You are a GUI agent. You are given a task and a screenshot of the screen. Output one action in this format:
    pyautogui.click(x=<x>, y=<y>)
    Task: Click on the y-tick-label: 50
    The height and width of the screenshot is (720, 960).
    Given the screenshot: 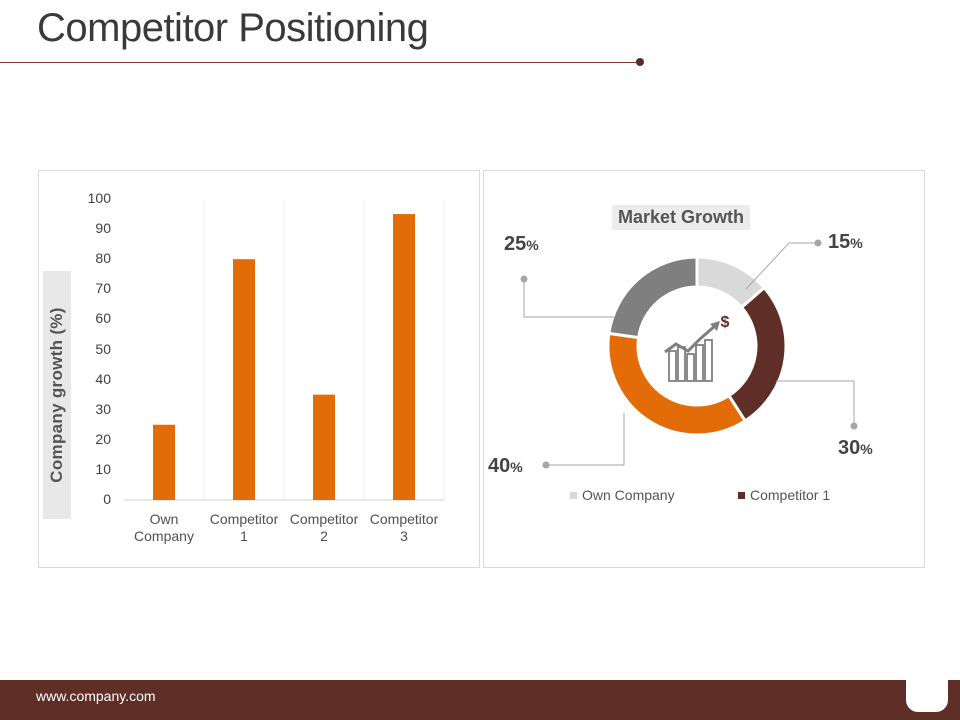 What is the action you would take?
    pyautogui.click(x=103, y=348)
    